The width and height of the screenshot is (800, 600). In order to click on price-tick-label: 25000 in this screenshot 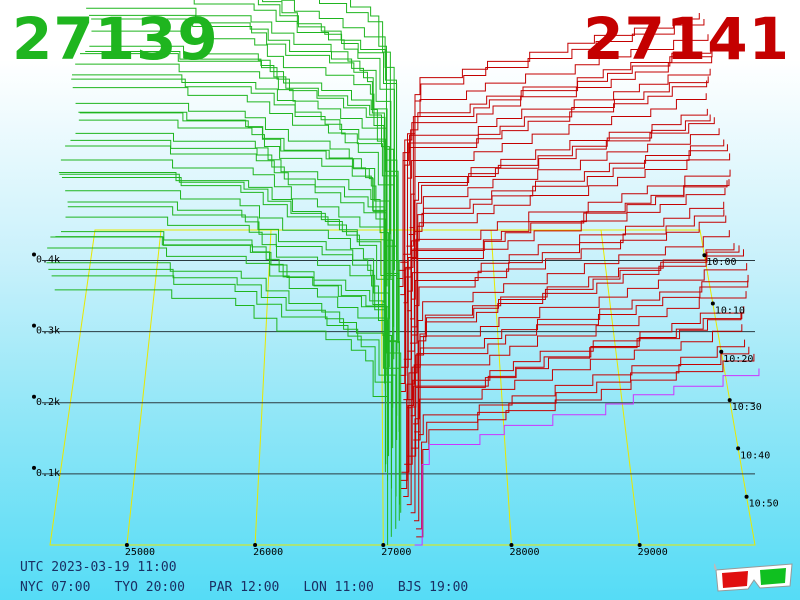, I will do `click(140, 552)`.